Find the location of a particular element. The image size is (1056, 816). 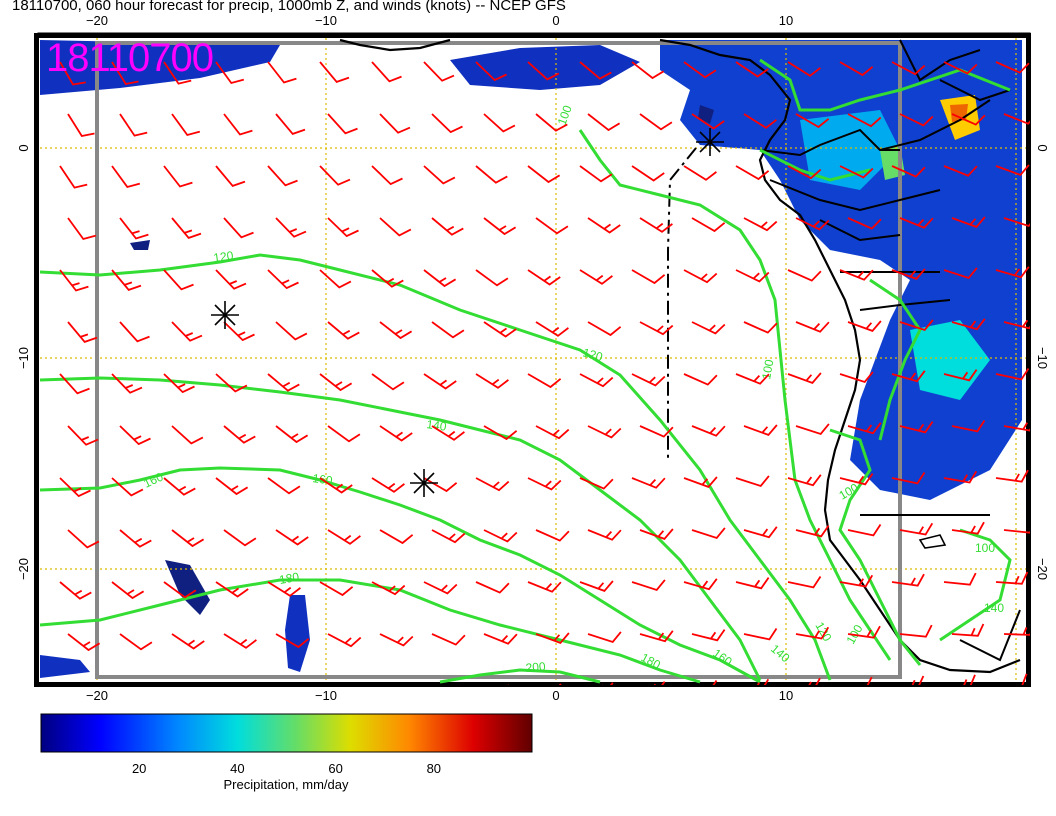

precip-area-sw is located at coordinates (65, 666).